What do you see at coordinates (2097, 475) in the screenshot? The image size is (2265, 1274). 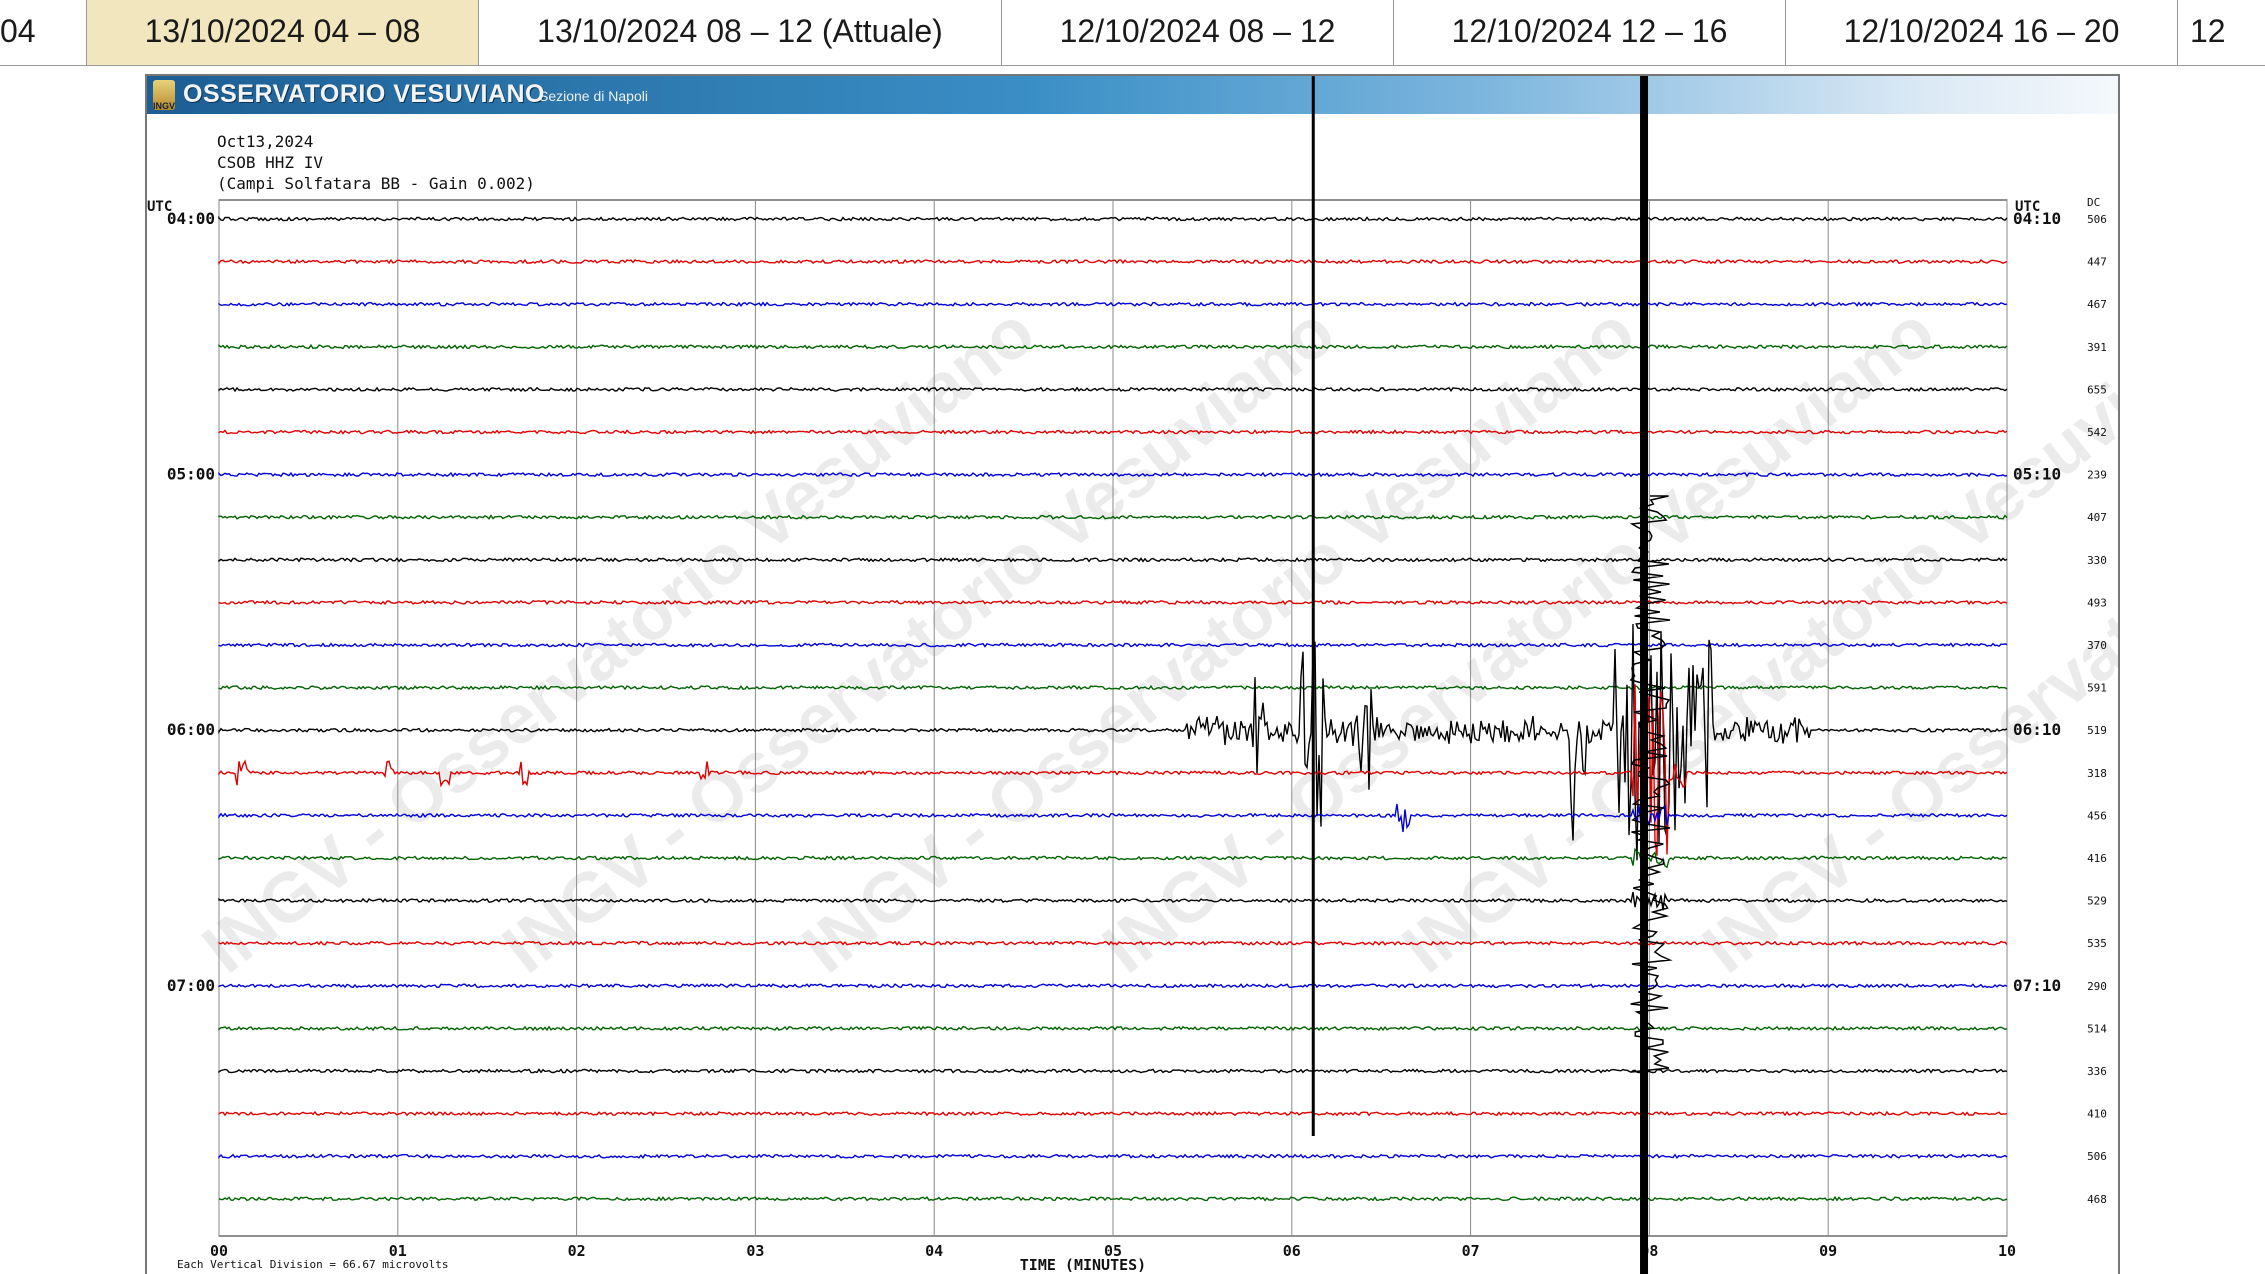 I see `dc-value: 239` at bounding box center [2097, 475].